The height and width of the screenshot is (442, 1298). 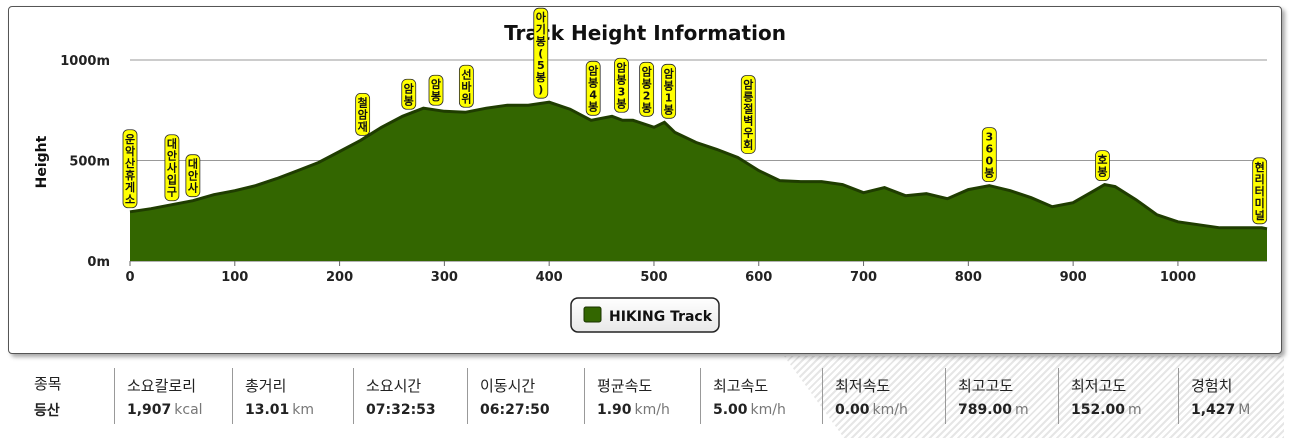 What do you see at coordinates (173, 396) in the screenshot?
I see `stat-1: 소요칼로리 1,907 kcal` at bounding box center [173, 396].